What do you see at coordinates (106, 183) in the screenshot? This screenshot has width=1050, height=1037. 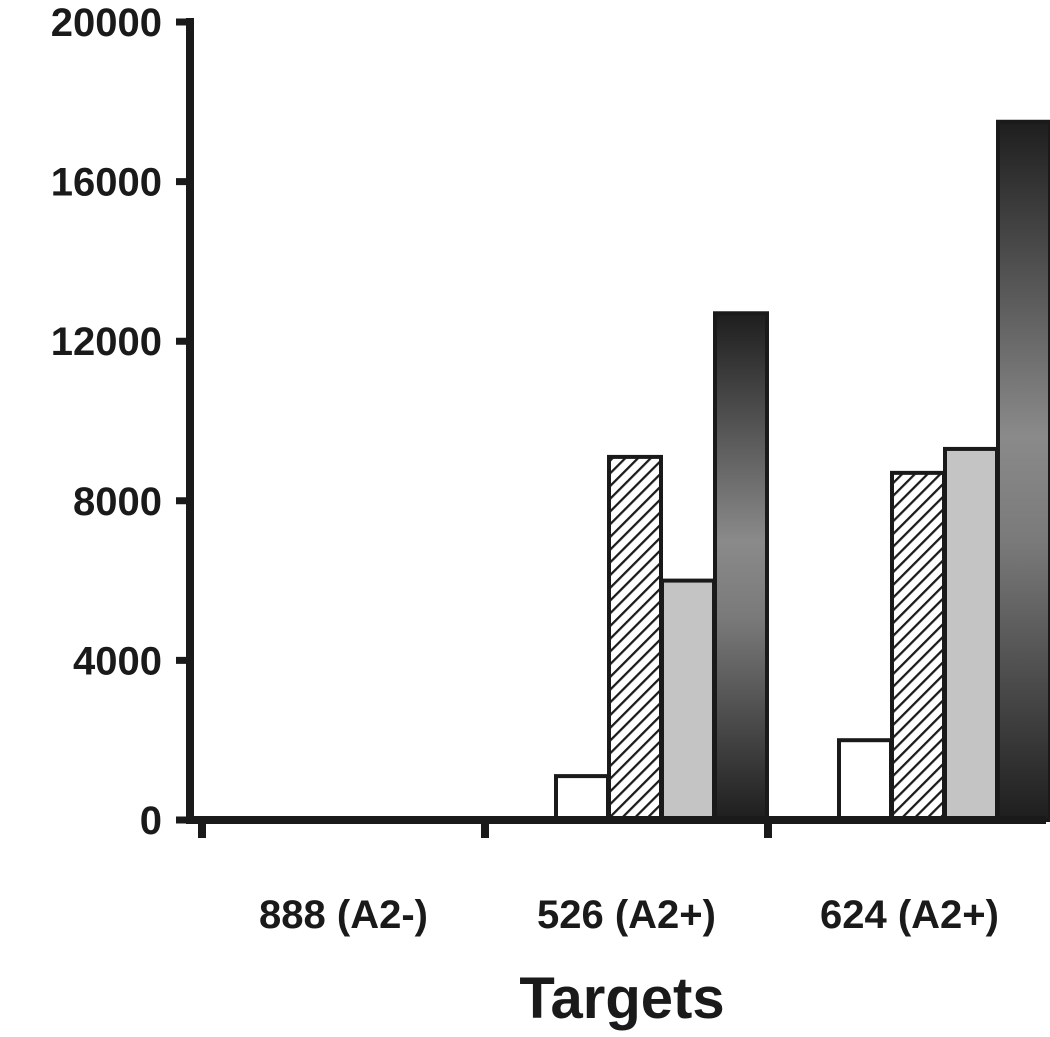 I see `y-tick-label: 16000` at bounding box center [106, 183].